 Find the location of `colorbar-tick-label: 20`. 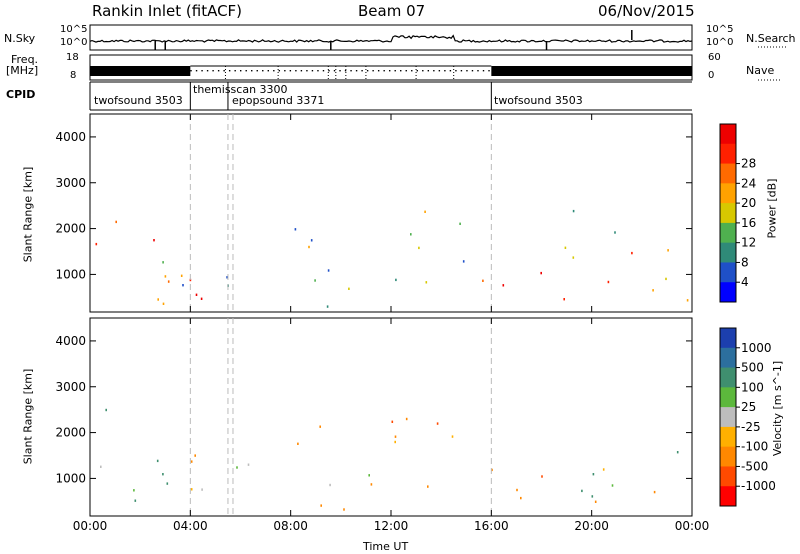

colorbar-tick-label: 20 is located at coordinates (748, 203).